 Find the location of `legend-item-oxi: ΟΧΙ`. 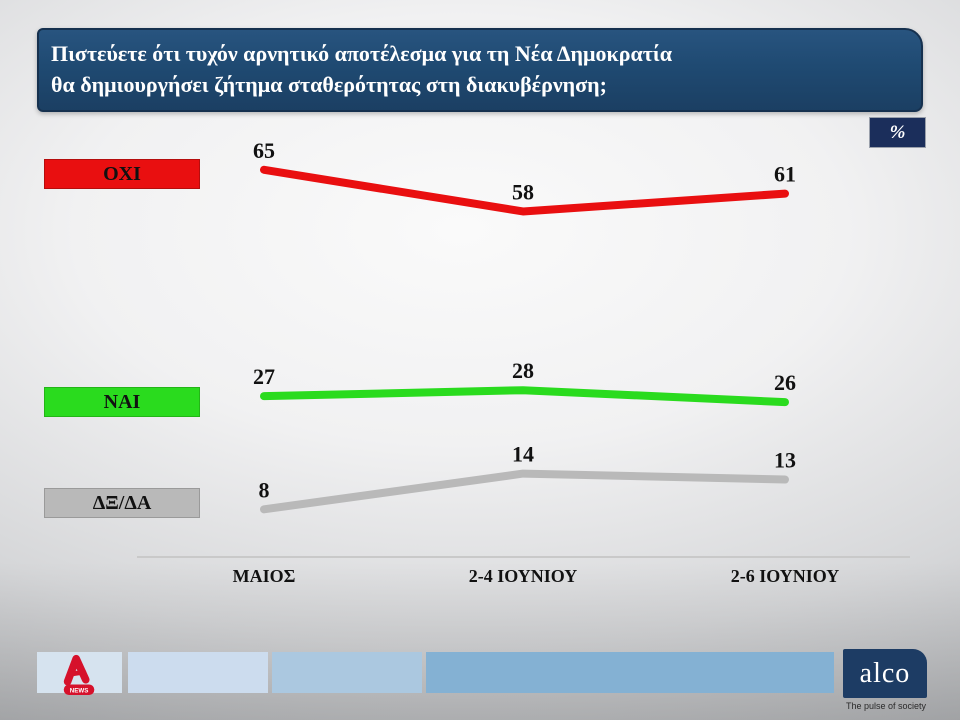

legend-item-oxi: ΟΧΙ is located at coordinates (122, 174).